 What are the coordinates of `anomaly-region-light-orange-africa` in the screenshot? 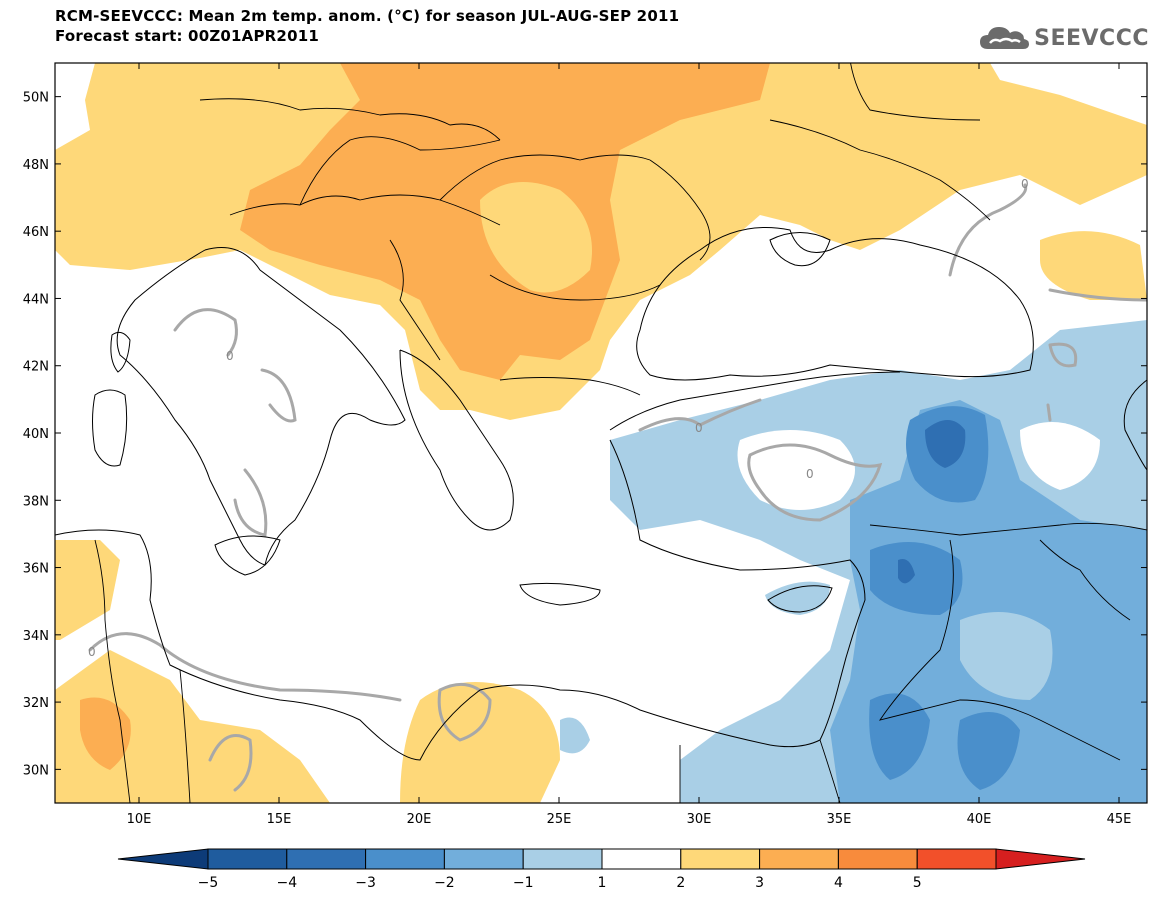 It's located at (87, 590).